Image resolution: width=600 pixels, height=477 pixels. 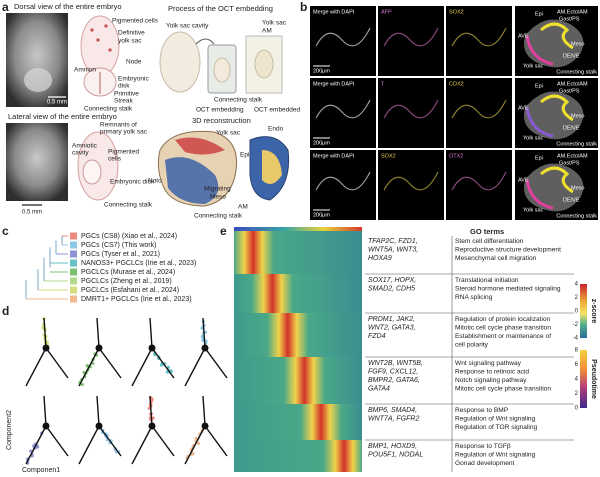 What do you see at coordinates (495, 418) in the screenshot?
I see `go-term: Regulation of Wnt signaling` at bounding box center [495, 418].